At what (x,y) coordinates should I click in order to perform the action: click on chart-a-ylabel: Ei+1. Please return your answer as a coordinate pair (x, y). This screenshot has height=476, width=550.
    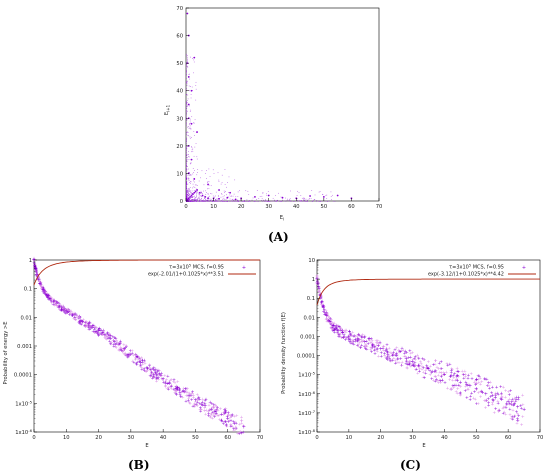
    Looking at the image, I should click on (167, 109).